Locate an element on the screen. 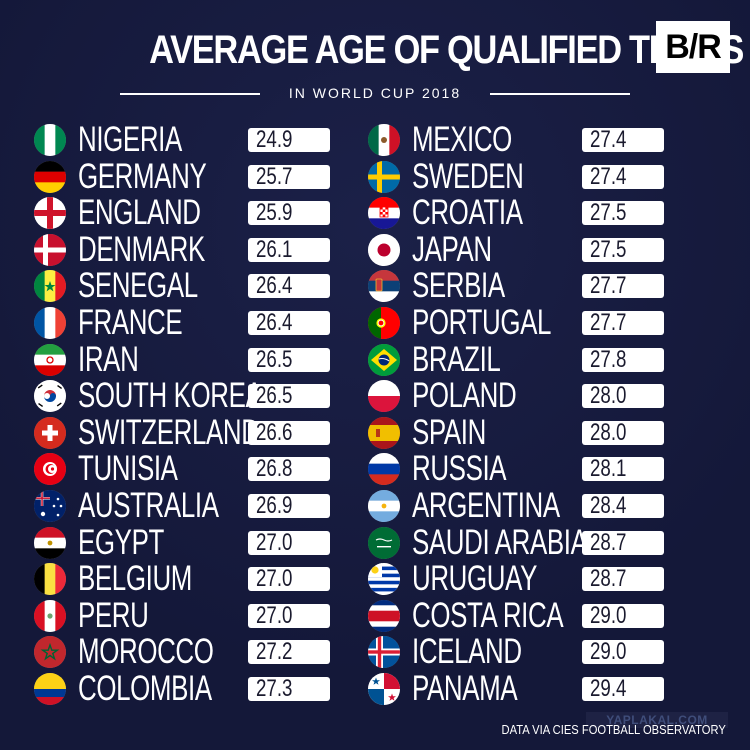  team-name: SENEGAL is located at coordinates (138, 286).